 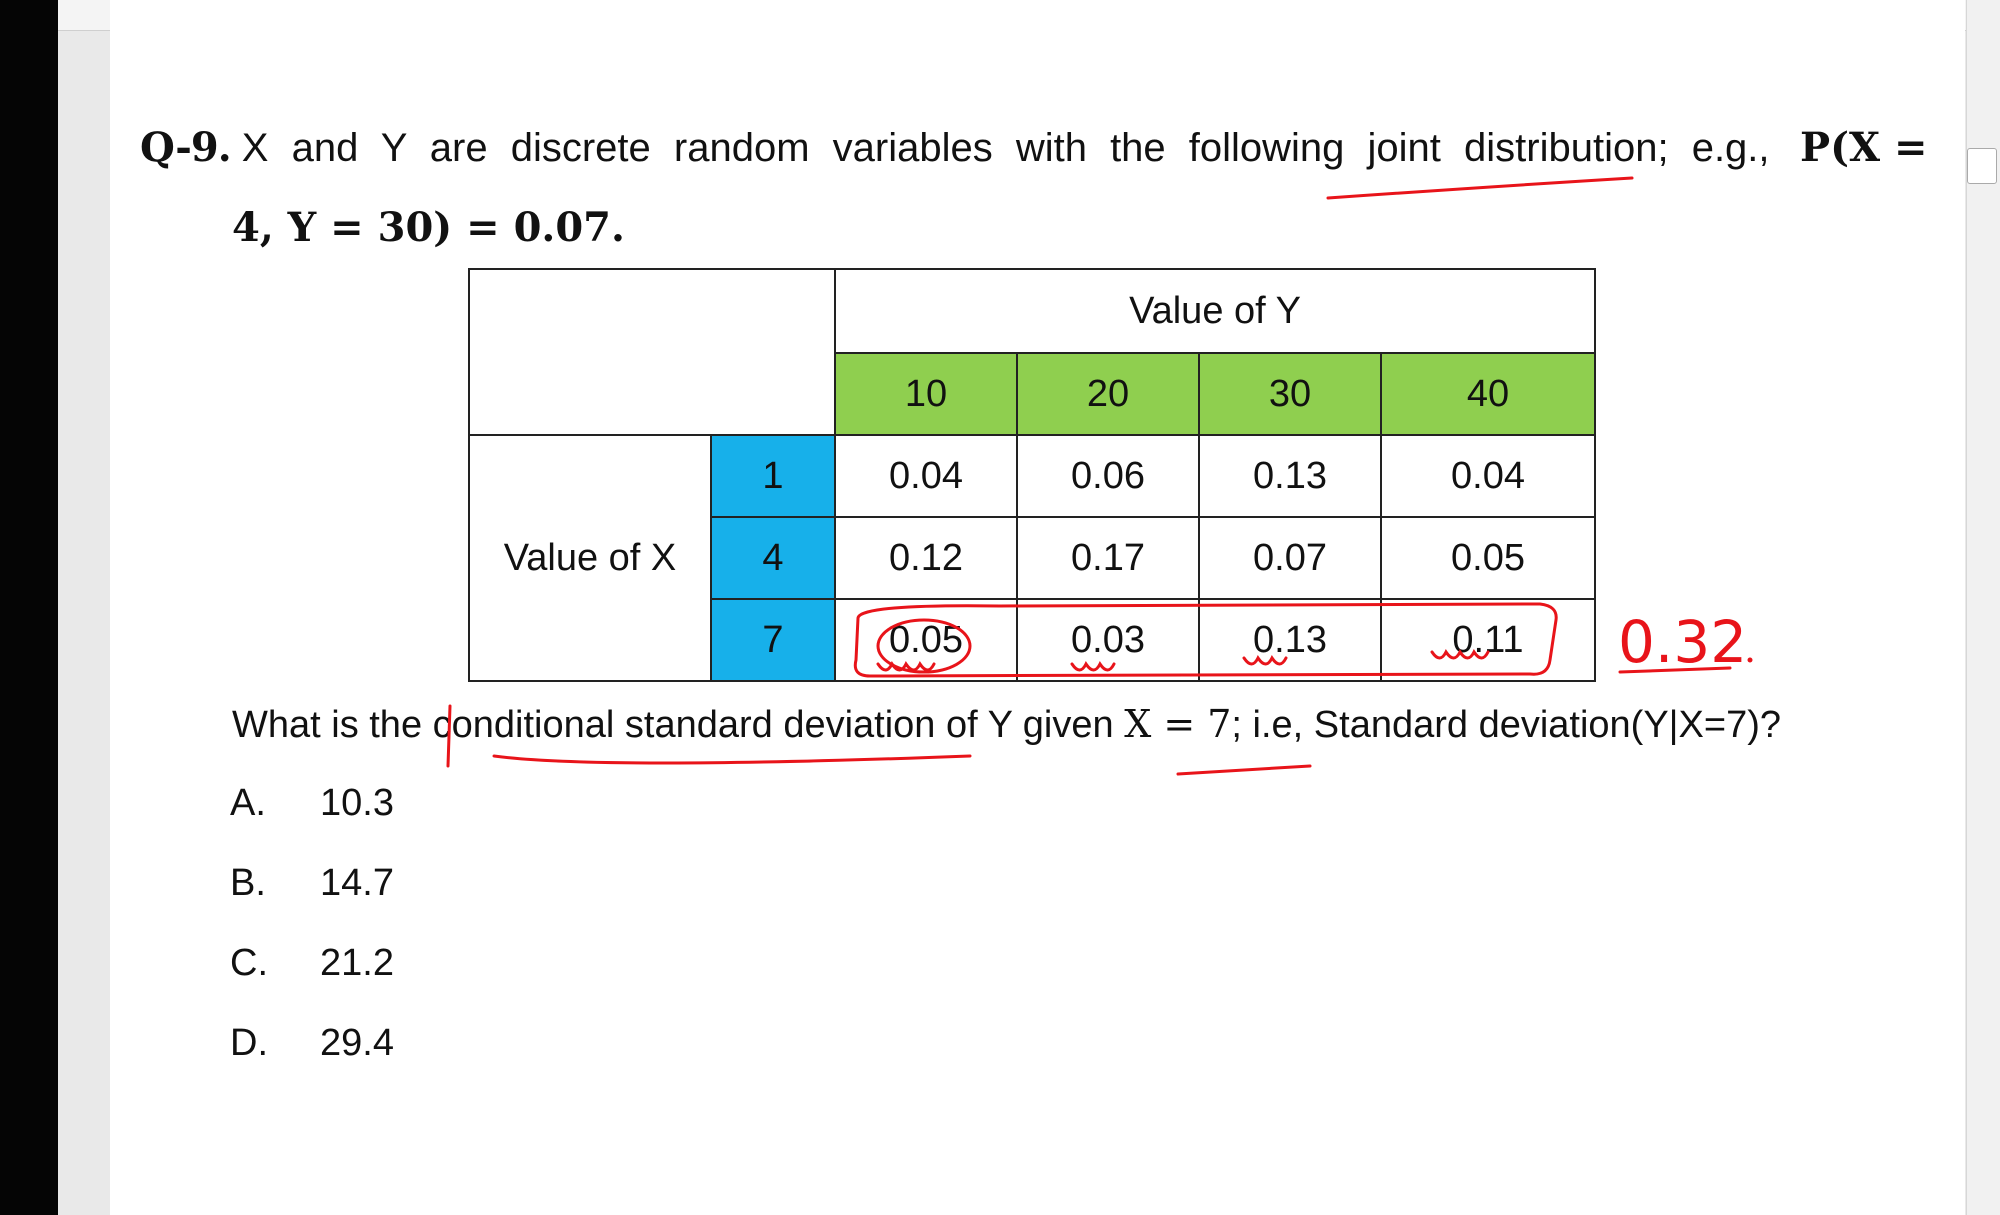 I want to click on x-header-cell: Value of X, so click(x=590, y=558).